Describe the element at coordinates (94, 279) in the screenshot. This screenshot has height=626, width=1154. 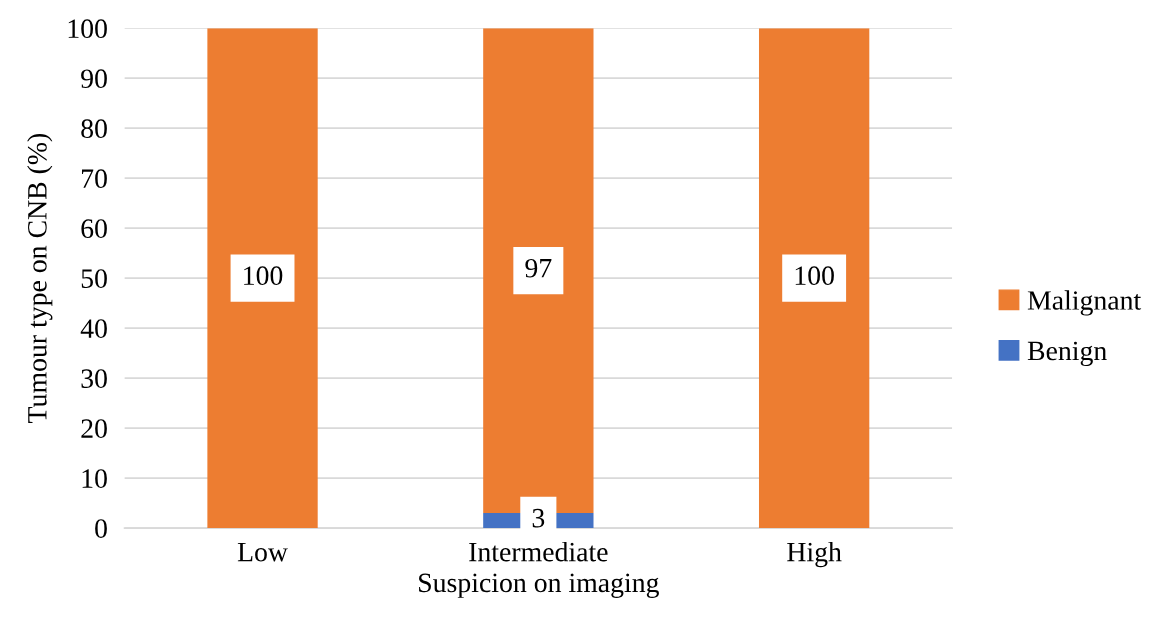
I see `y-tick-label: 50` at that location.